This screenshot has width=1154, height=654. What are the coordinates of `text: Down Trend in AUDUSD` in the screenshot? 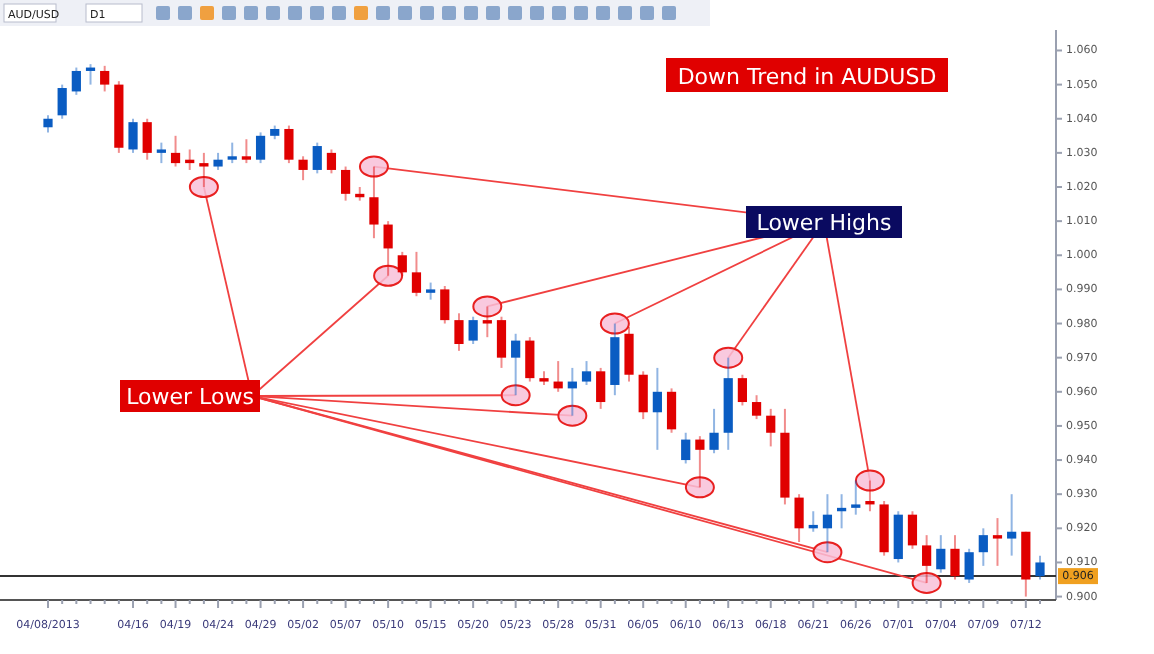 It's located at (807, 77).